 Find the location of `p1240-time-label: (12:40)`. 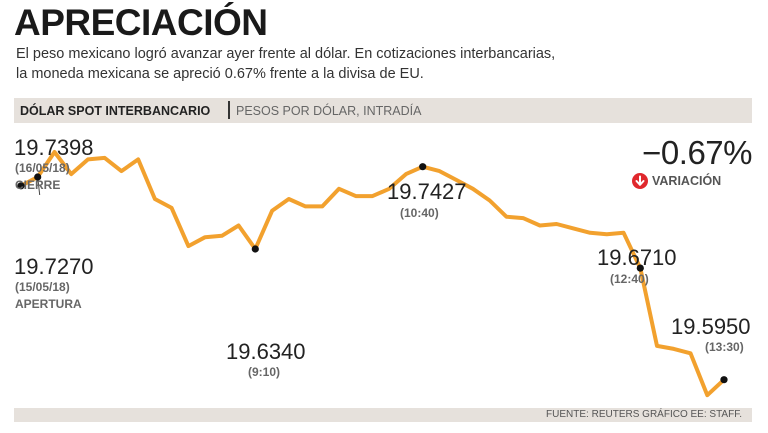

p1240-time-label: (12:40) is located at coordinates (629, 279).